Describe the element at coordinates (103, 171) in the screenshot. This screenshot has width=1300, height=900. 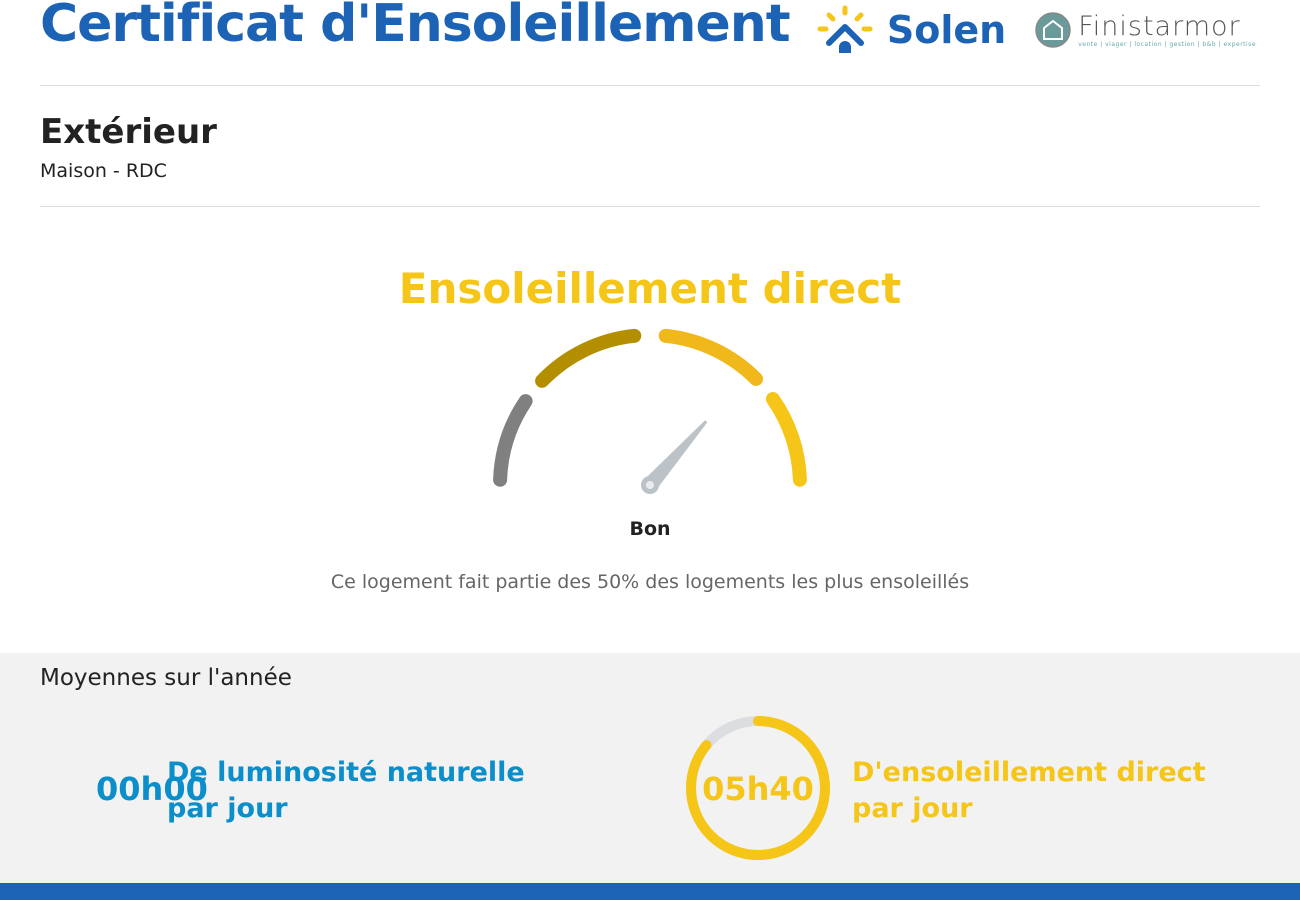
I see `room-subtitle: Maison - RDC` at that location.